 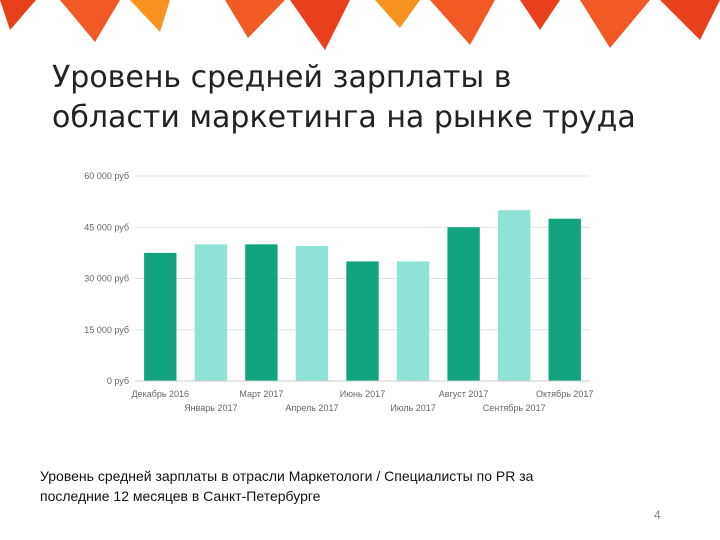 I want to click on y-tick-label: 30 000 руб, so click(x=106, y=279).